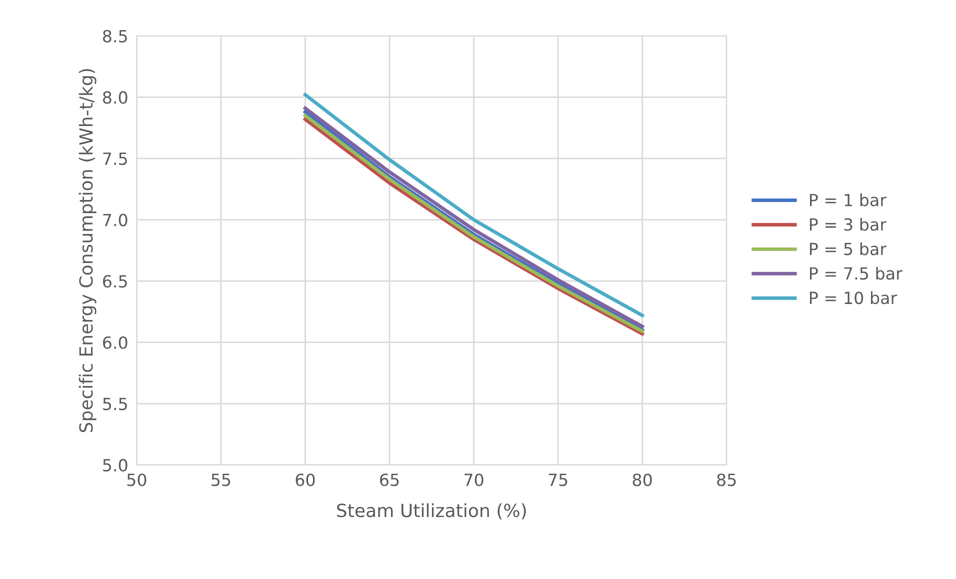 The image size is (956, 579). Describe the element at coordinates (856, 273) in the screenshot. I see `legend-label: P = 7.5 bar` at that location.